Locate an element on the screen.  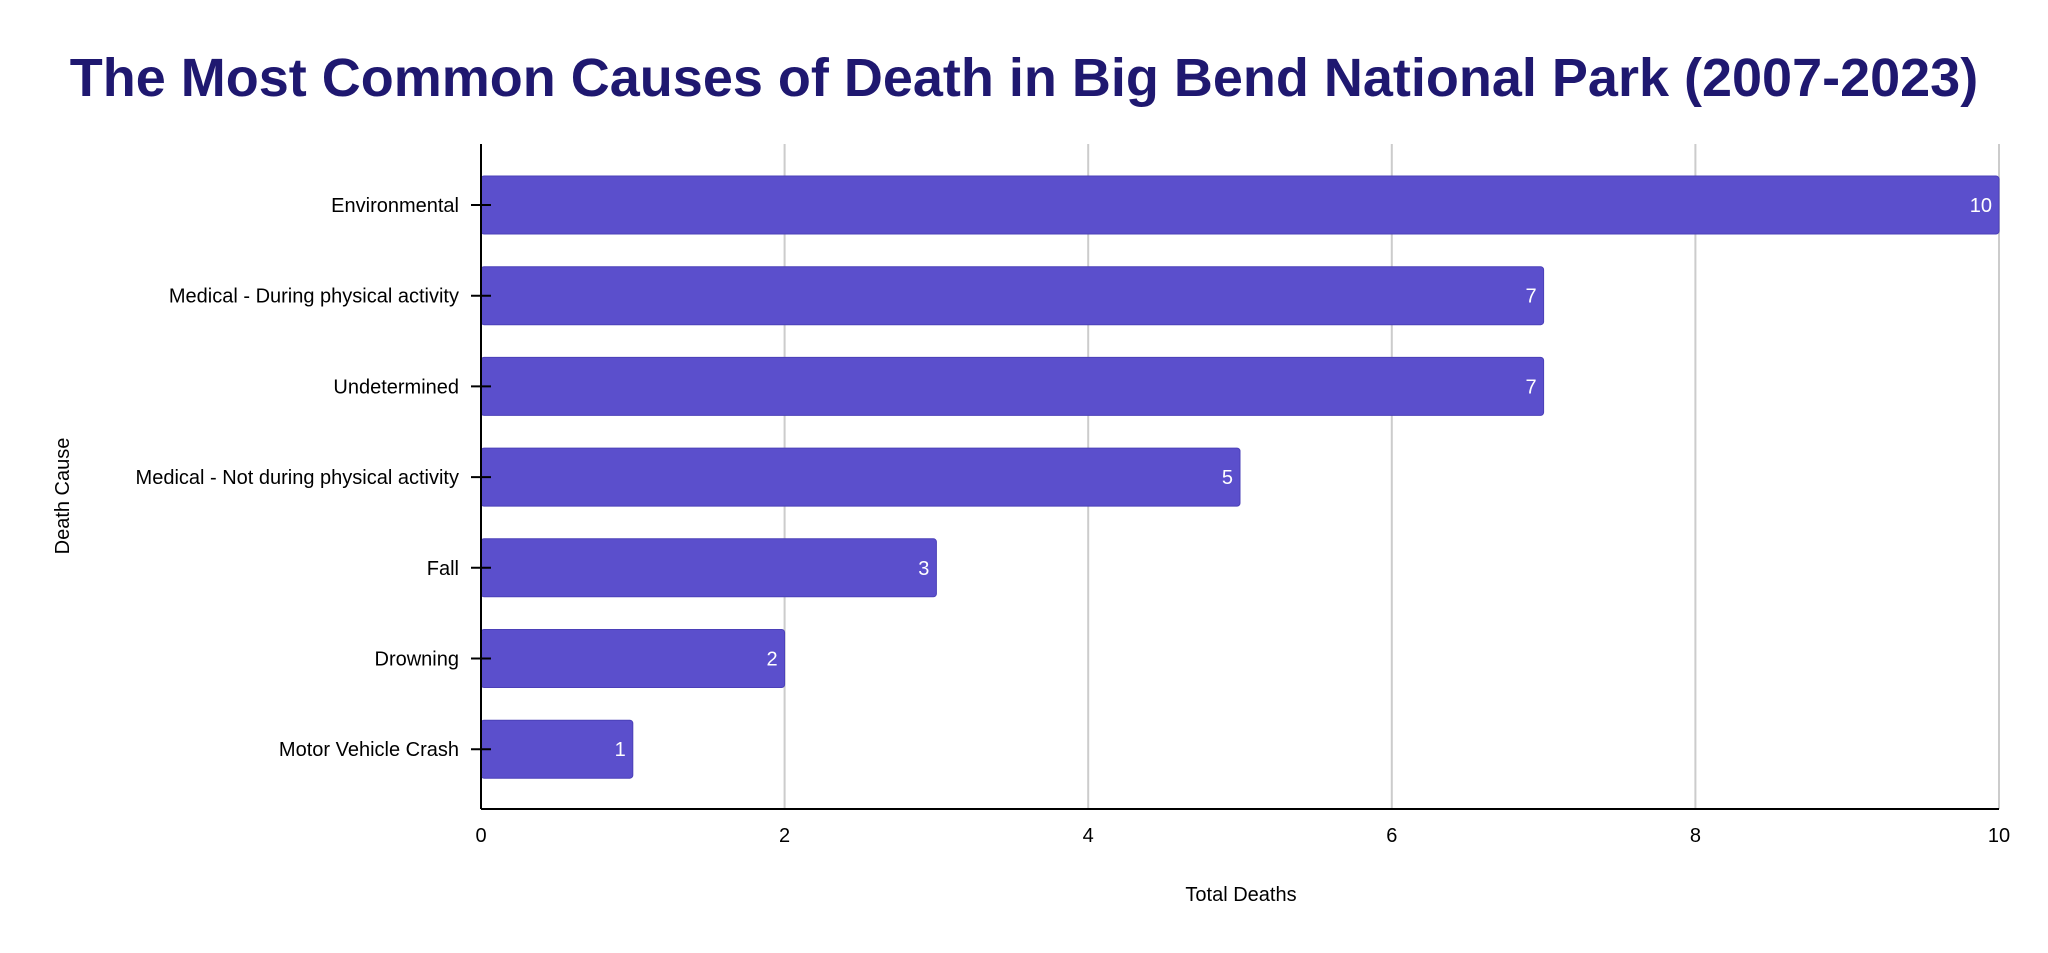
x-tick-label: 2 is located at coordinates (784, 836).